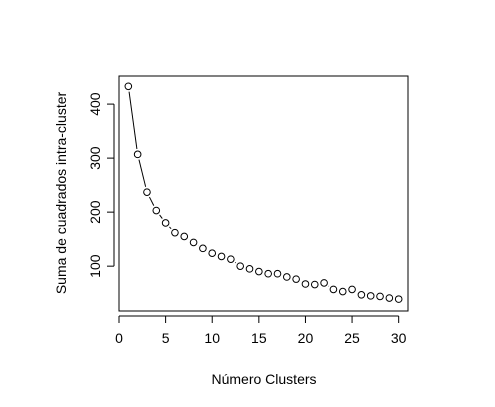 This screenshot has height=407, width=495. I want to click on y-tick-label: 100, so click(95, 266).